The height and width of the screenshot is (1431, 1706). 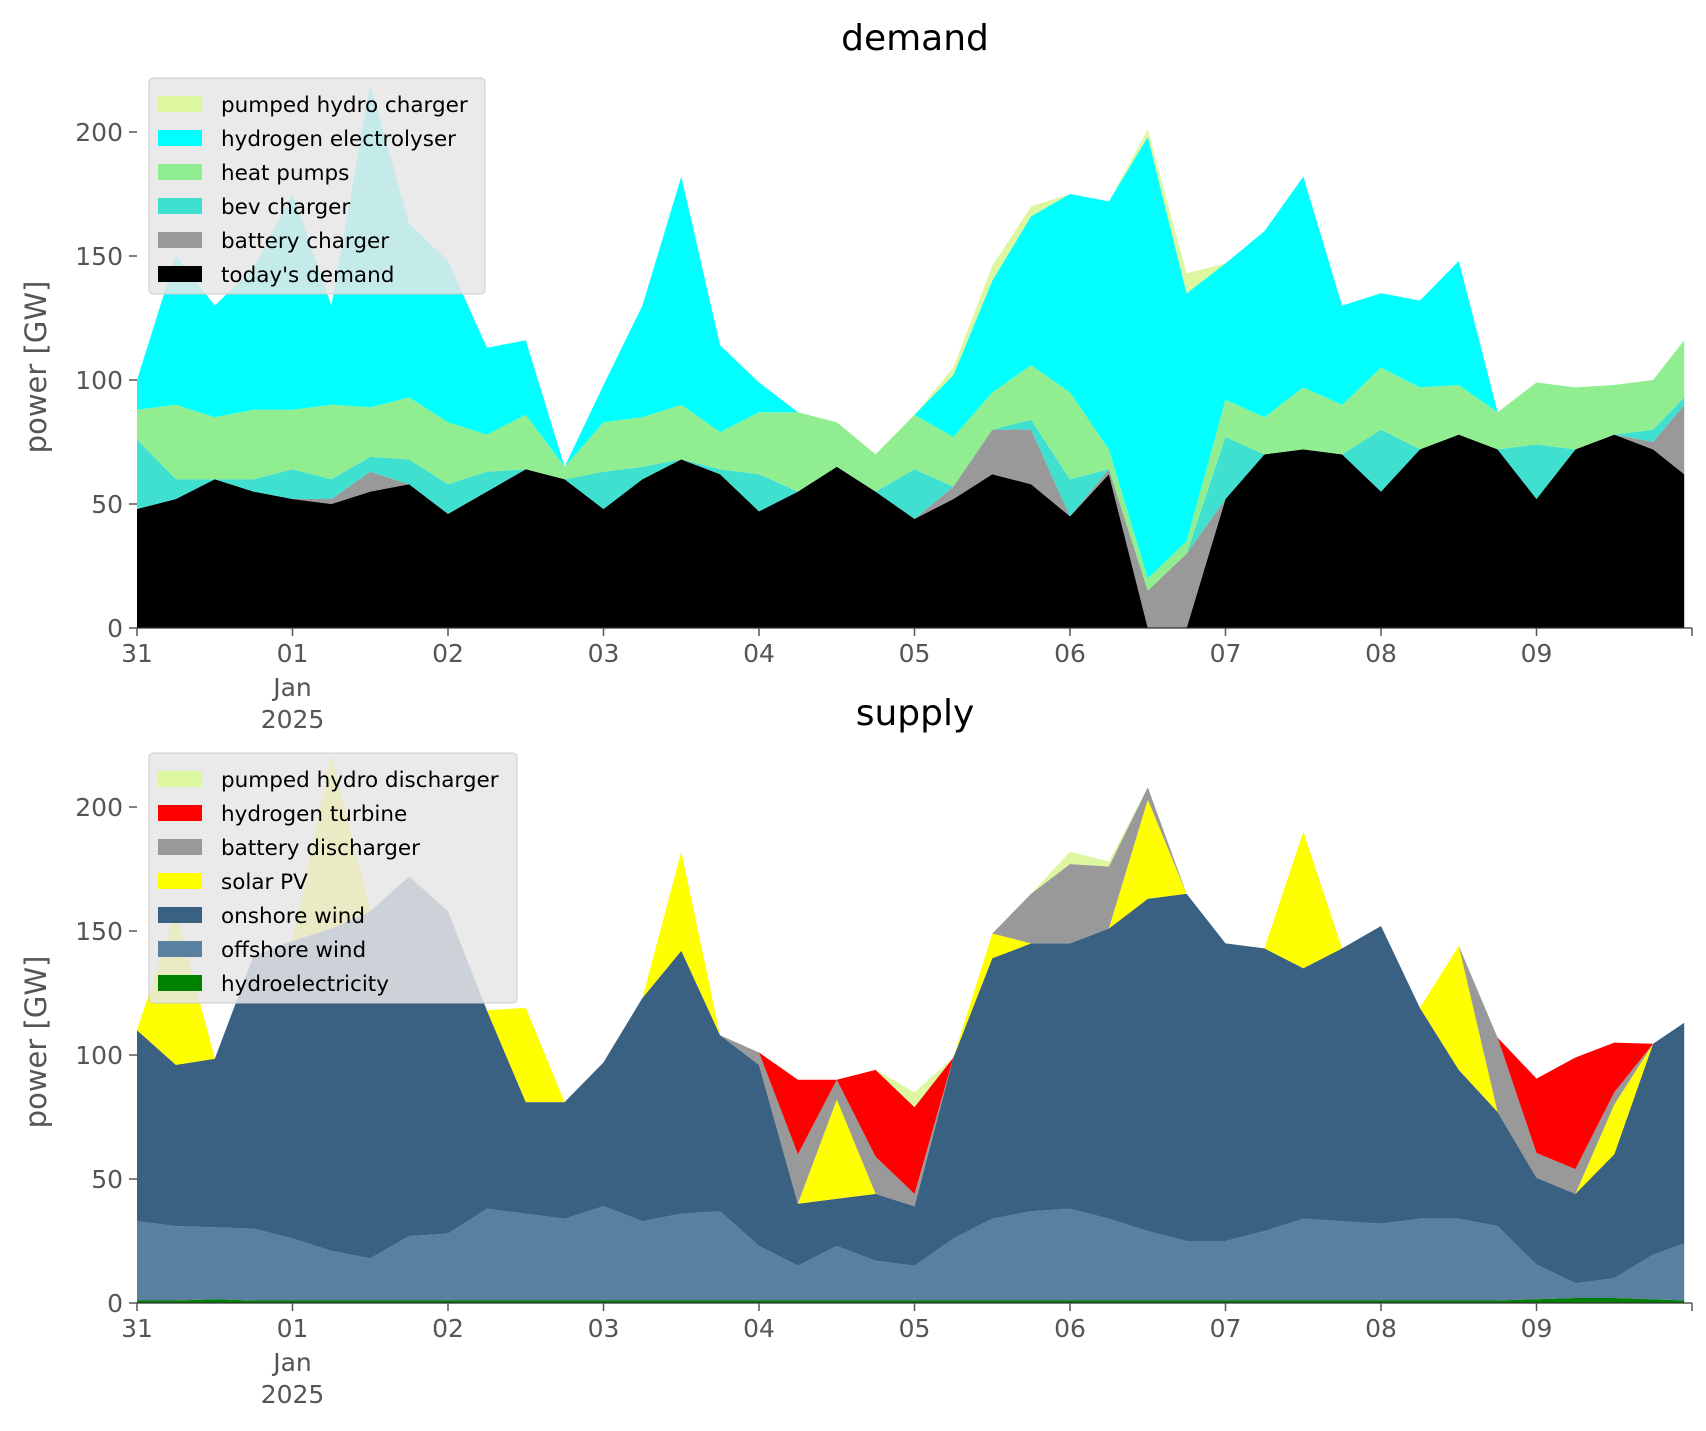 I want to click on demand-ytick-label: 100, so click(x=99, y=380).